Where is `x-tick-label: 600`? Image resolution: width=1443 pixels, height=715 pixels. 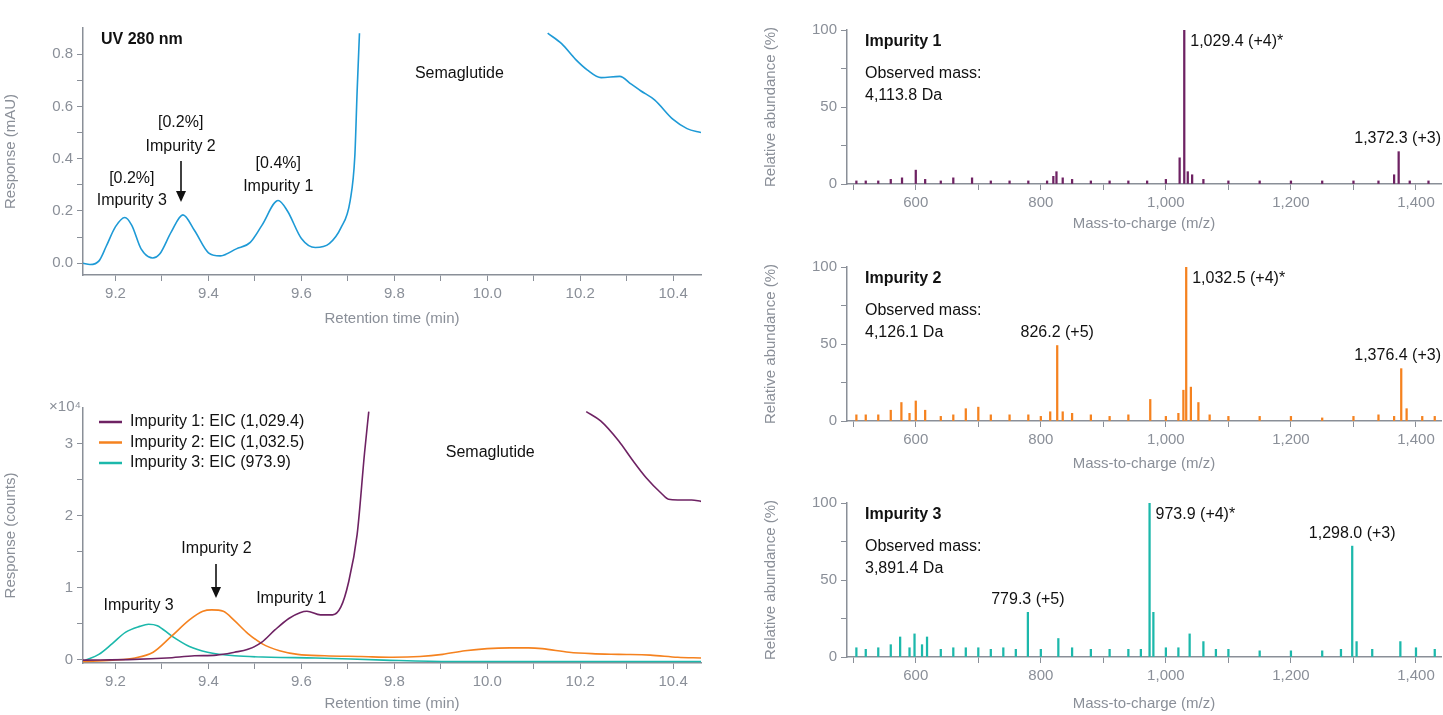
x-tick-label: 600 is located at coordinates (916, 439).